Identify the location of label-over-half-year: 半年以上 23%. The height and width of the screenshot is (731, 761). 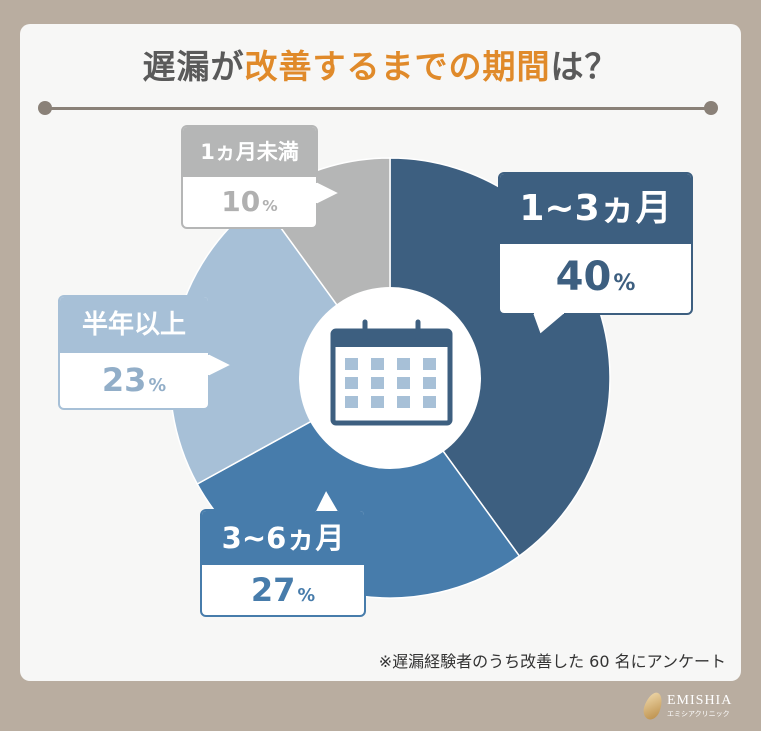
(146, 352).